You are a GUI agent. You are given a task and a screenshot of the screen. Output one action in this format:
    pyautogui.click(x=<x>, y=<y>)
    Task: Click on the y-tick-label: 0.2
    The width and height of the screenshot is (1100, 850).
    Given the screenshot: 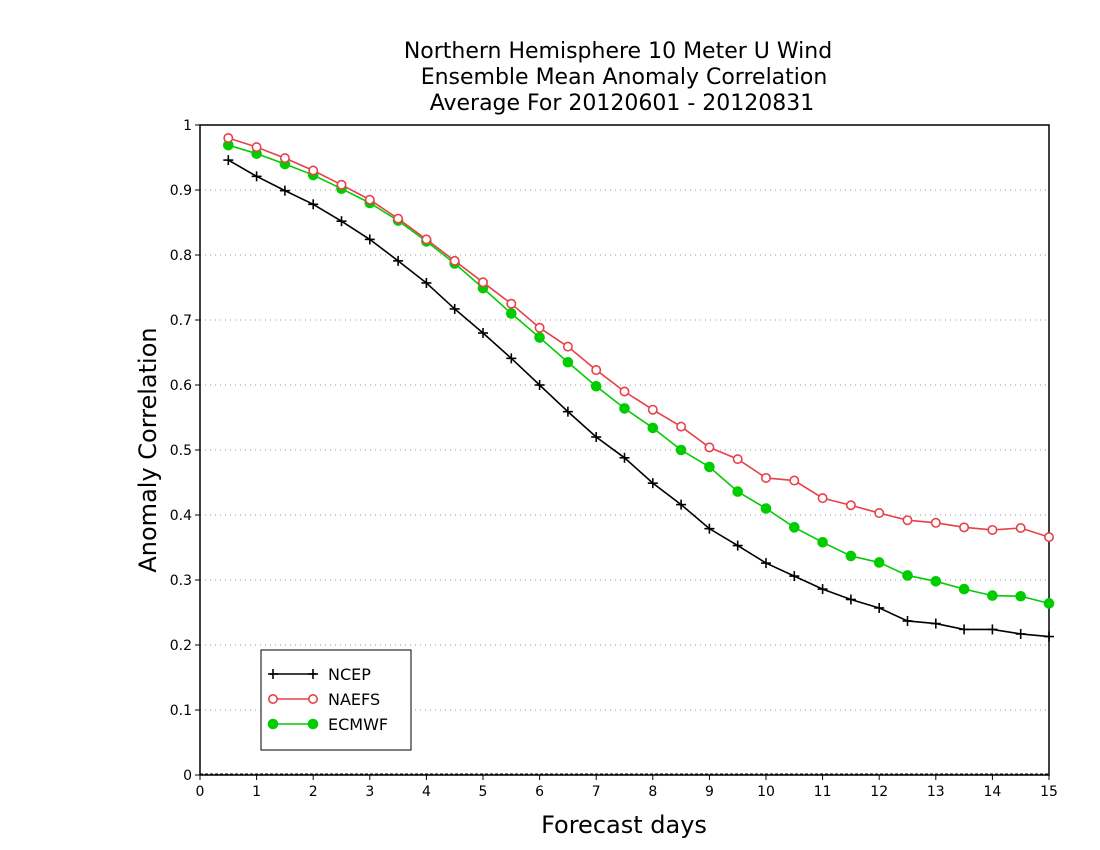 What is the action you would take?
    pyautogui.click(x=181, y=646)
    